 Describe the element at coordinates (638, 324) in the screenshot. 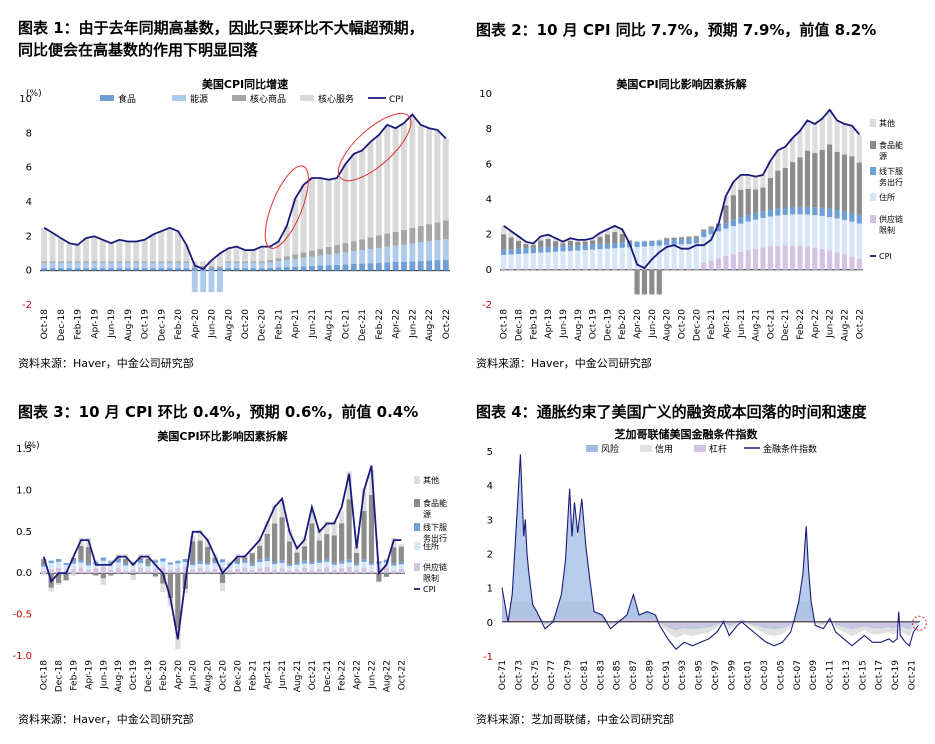

I see `x-tick-label: Apr-20` at that location.